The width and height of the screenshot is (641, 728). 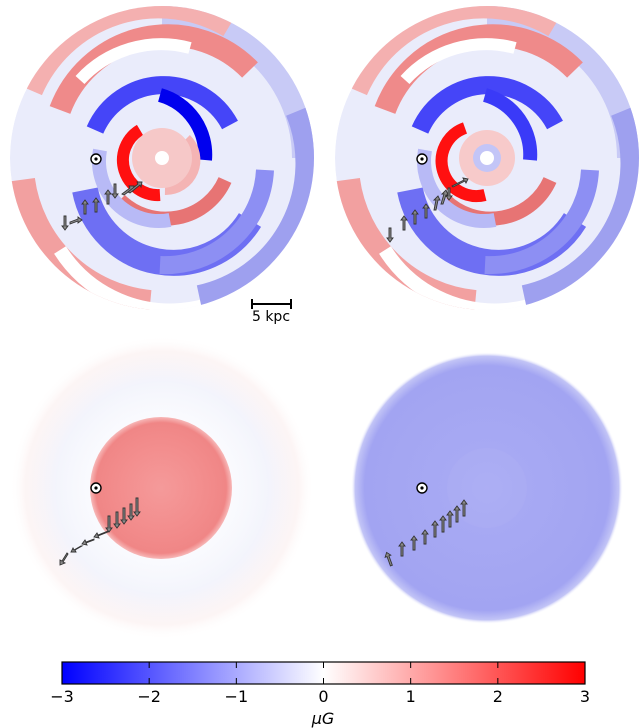 I want to click on scale-bar: 5 kpc, so click(x=271, y=312).